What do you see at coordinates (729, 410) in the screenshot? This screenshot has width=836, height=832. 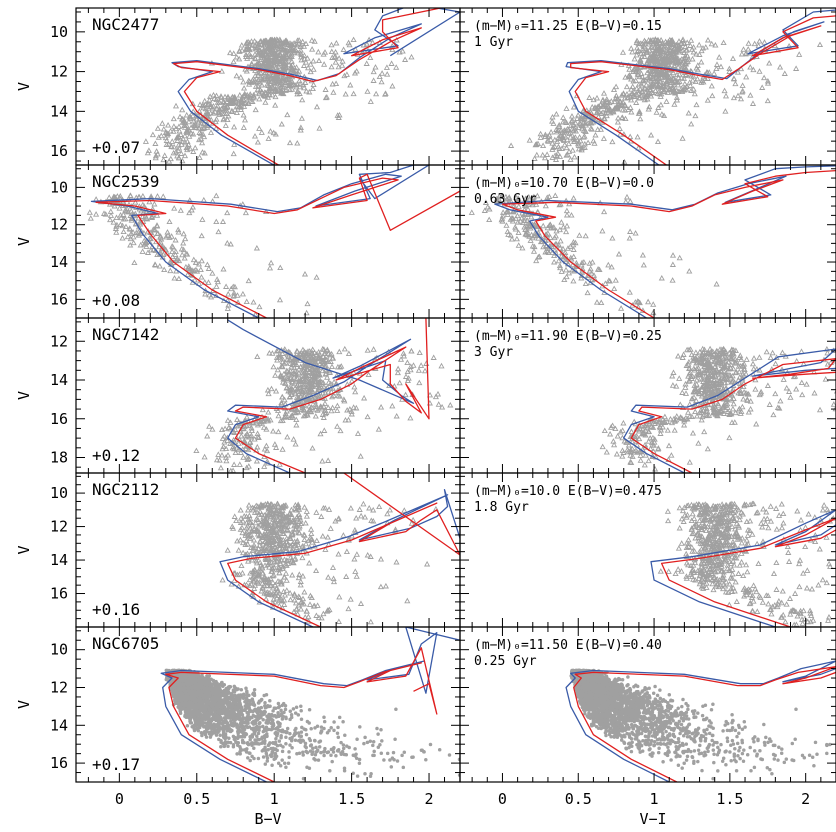 I see `isochrone-blue` at bounding box center [729, 410].